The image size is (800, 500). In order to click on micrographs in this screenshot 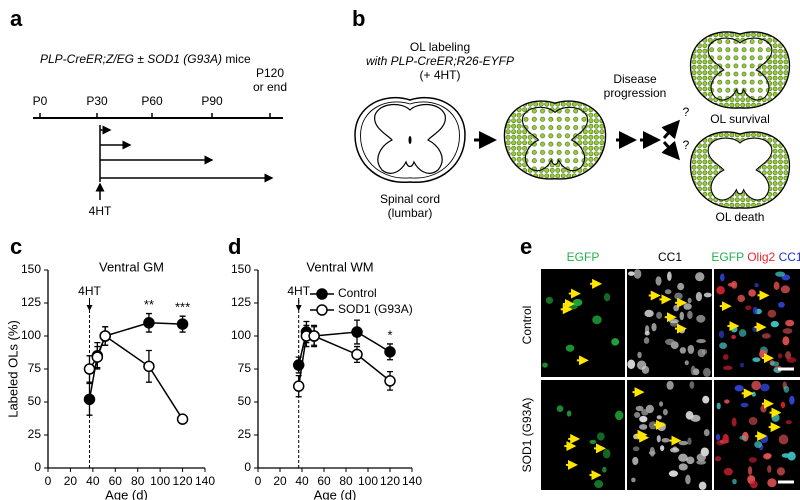, I will do `click(670, 379)`.